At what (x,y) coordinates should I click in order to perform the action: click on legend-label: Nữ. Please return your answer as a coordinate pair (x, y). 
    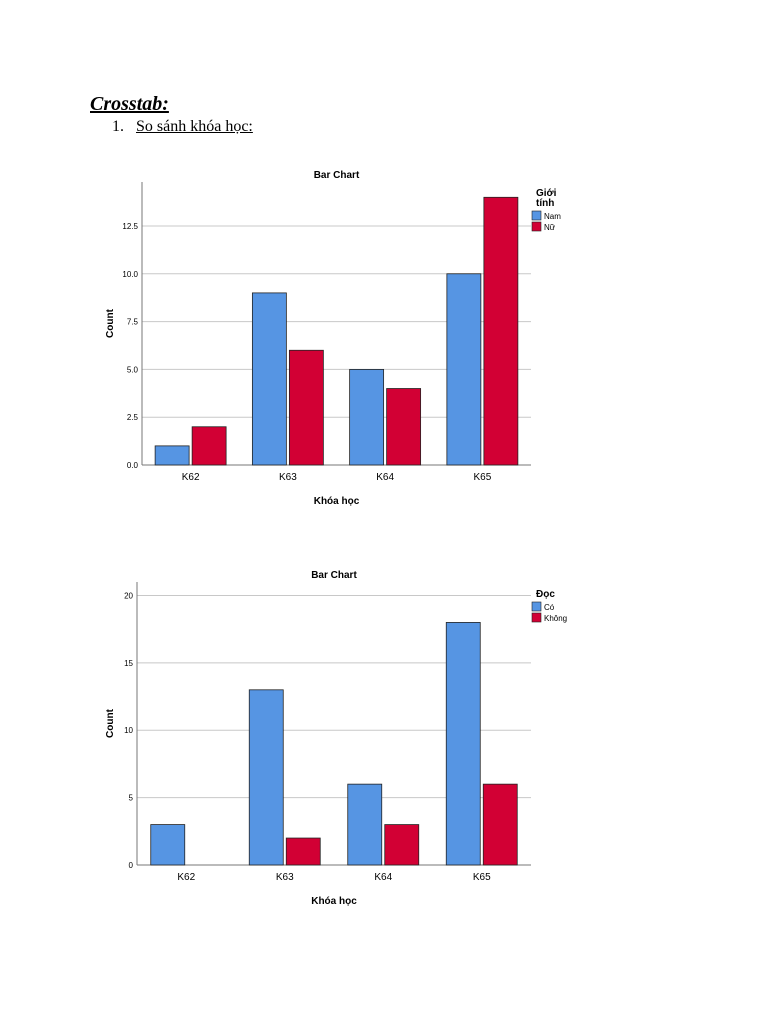
    Looking at the image, I should click on (550, 227).